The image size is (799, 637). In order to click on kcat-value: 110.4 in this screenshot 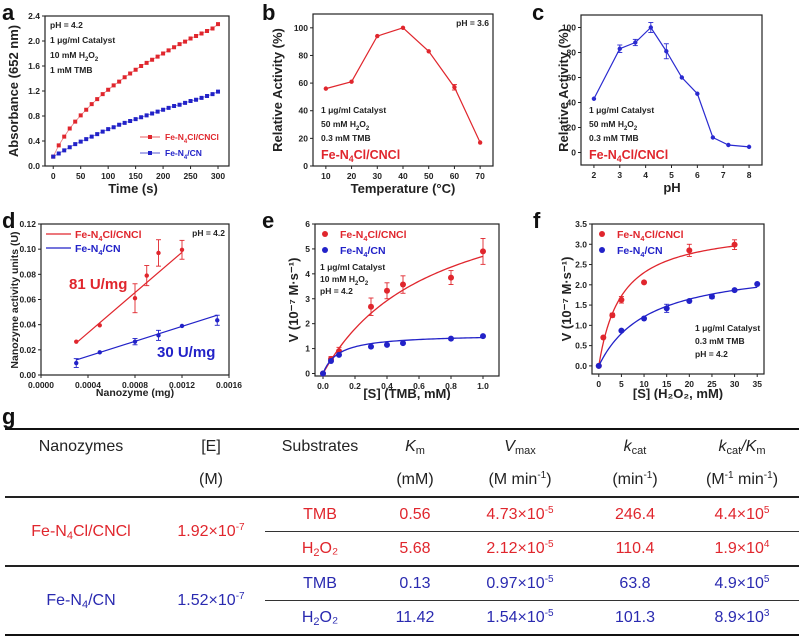, I will do `click(635, 548)`.